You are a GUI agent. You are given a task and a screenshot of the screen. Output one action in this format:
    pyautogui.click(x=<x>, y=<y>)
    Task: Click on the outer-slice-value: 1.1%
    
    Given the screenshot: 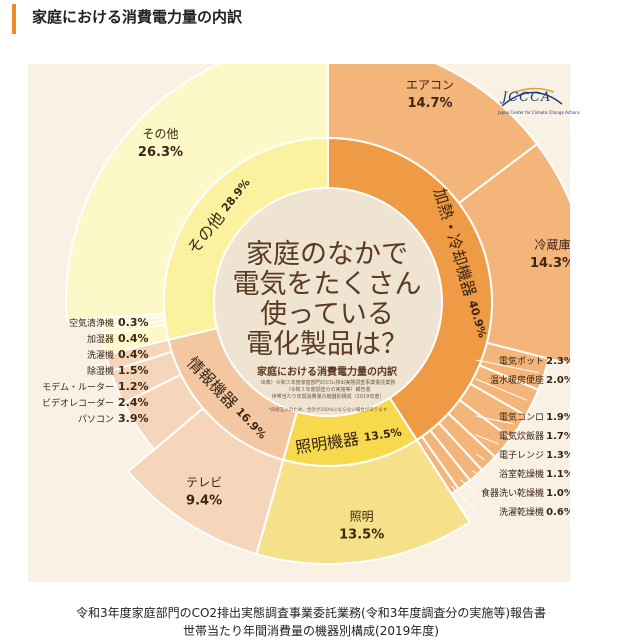 What is the action you would take?
    pyautogui.click(x=558, y=474)
    